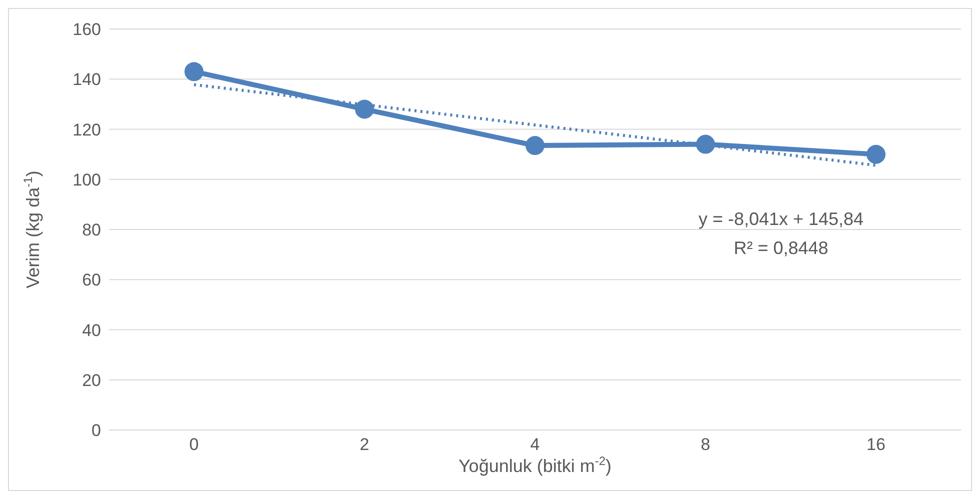 The width and height of the screenshot is (980, 499). Describe the element at coordinates (876, 444) in the screenshot. I see `x-tick-label: 16` at that location.